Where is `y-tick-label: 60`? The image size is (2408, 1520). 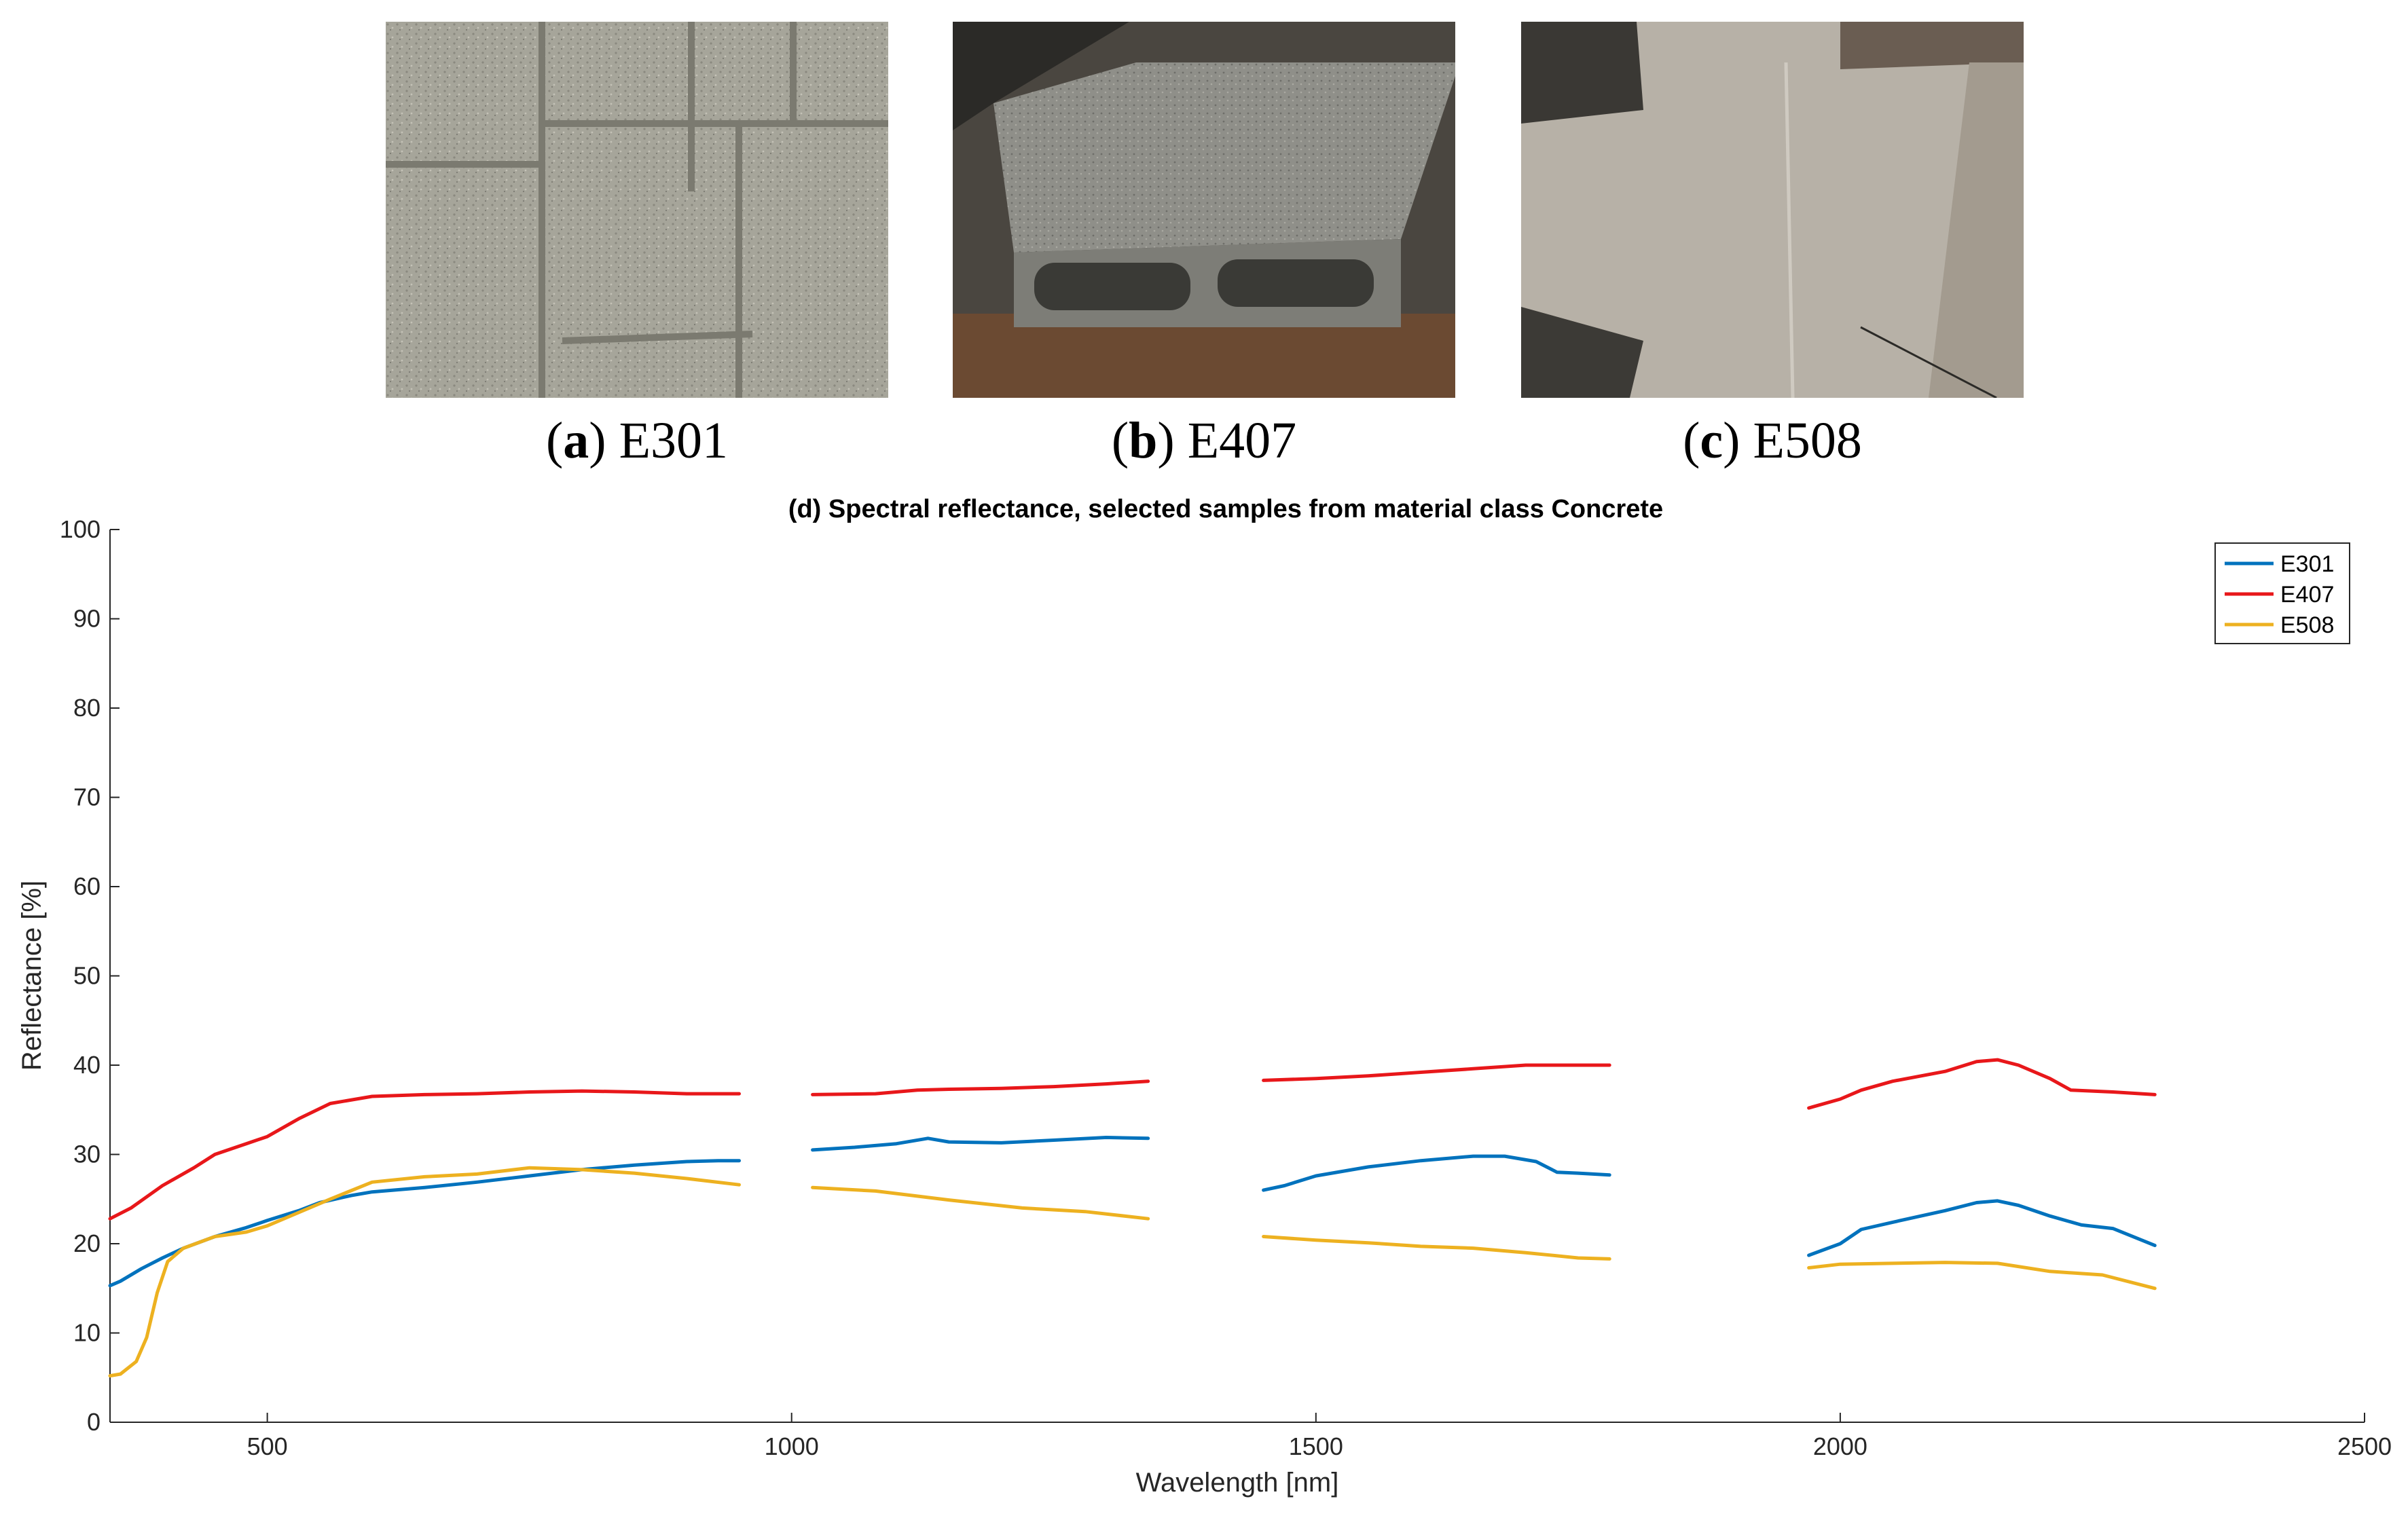
y-tick-label: 60 is located at coordinates (87, 886).